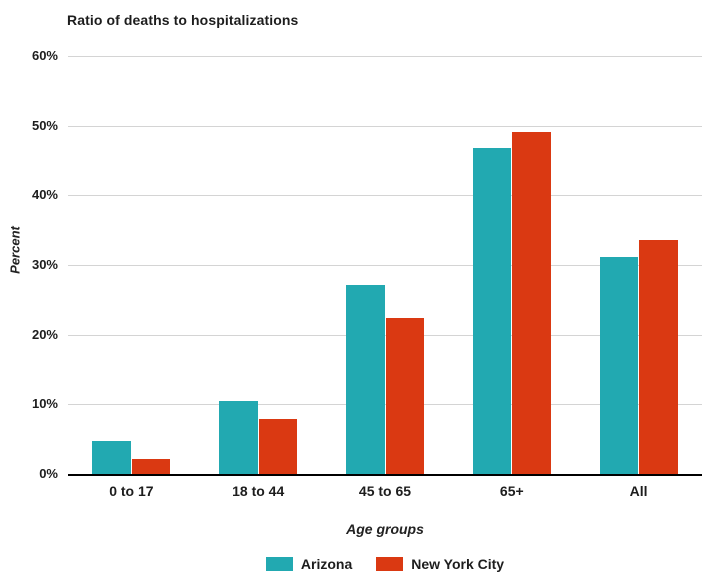  Describe the element at coordinates (385, 529) in the screenshot. I see `x-axis-title: Age groups` at that location.